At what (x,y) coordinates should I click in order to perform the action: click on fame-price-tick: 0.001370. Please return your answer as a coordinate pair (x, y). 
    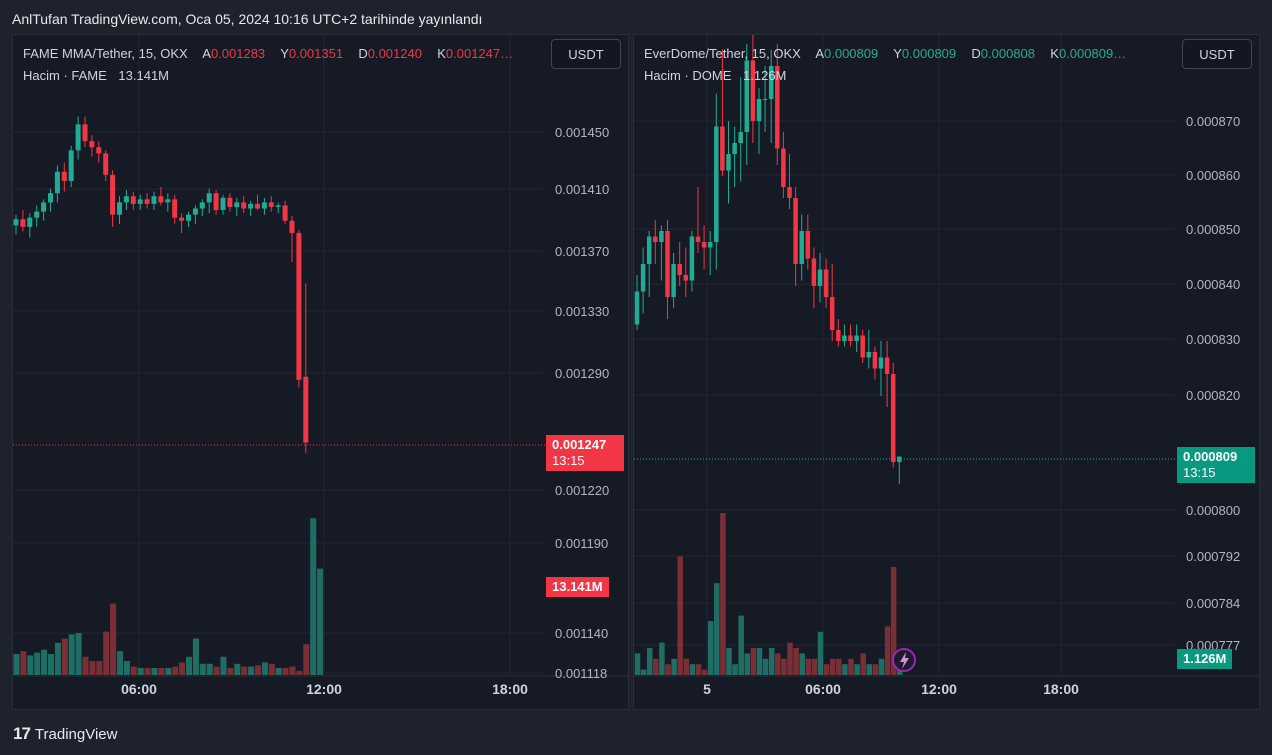
    Looking at the image, I should click on (582, 251).